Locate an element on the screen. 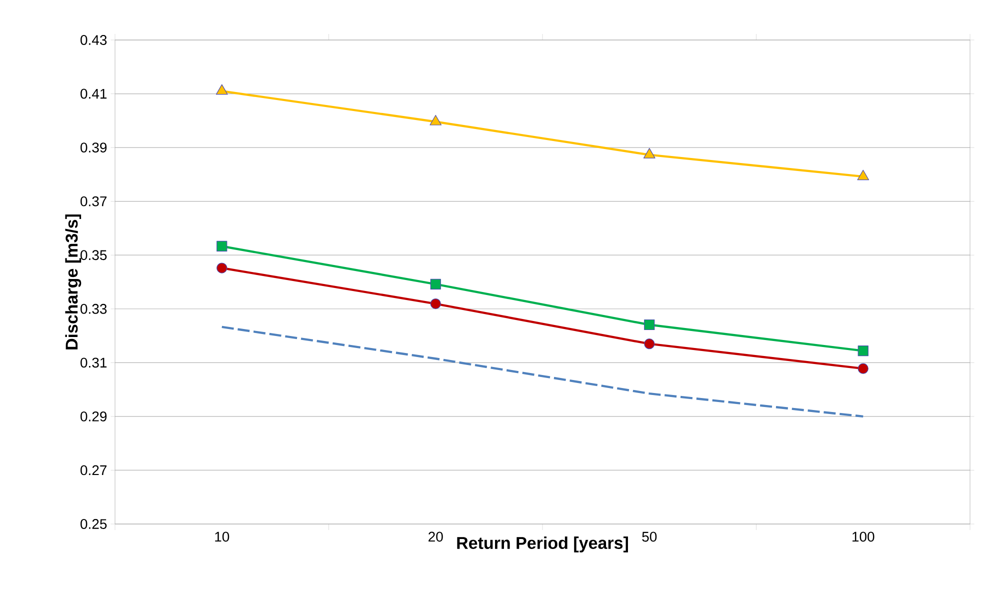 The width and height of the screenshot is (996, 599). y-tick-label: 0.41 is located at coordinates (93, 93).